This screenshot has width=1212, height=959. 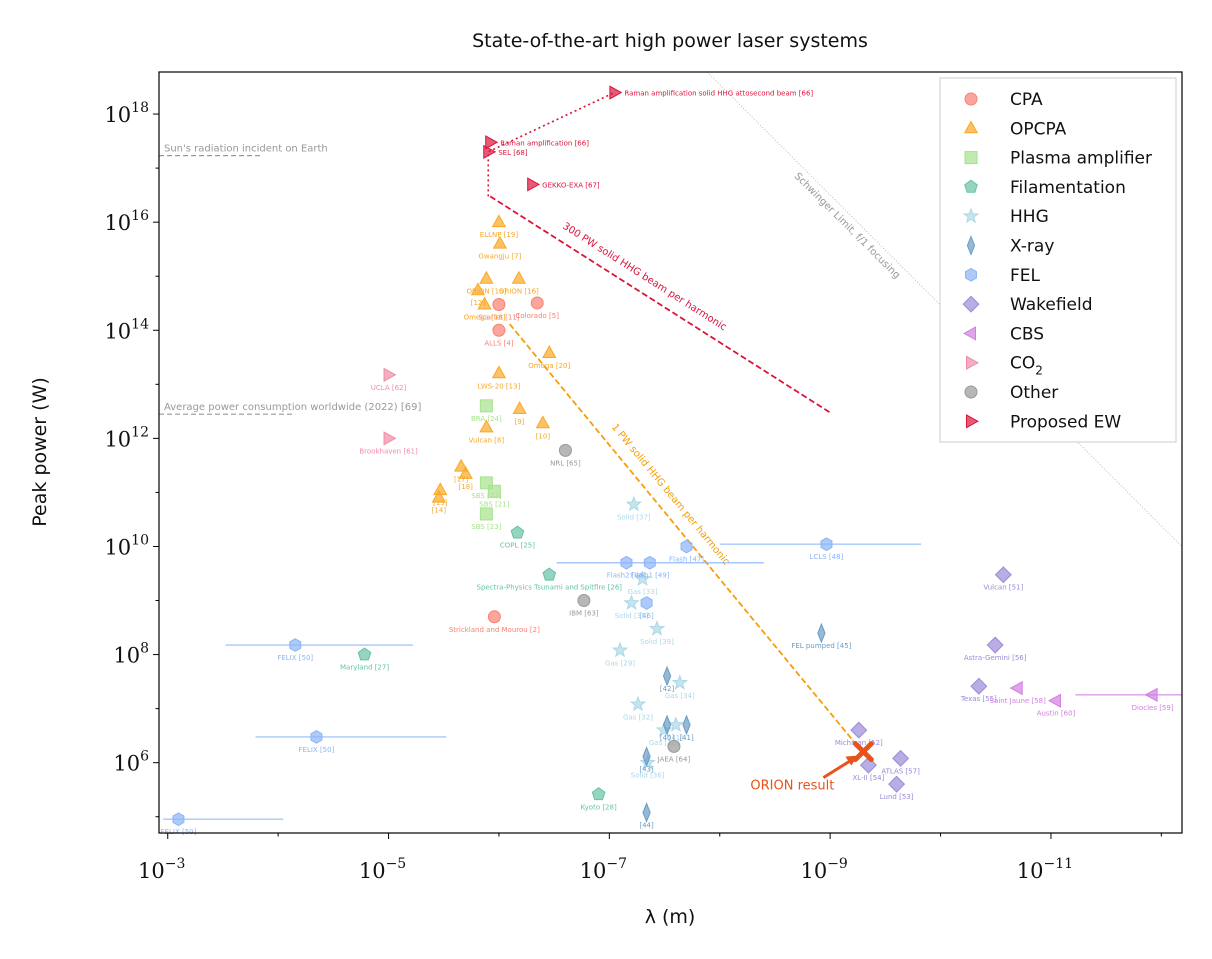 What do you see at coordinates (246, 149) in the screenshot?
I see `reference-line-label: Sun's radiation incident on Earth` at bounding box center [246, 149].